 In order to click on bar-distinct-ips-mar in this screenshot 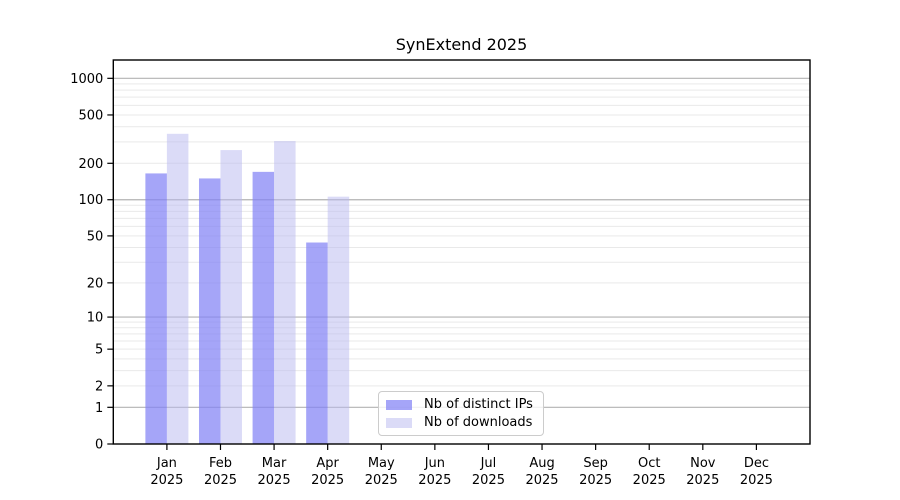, I will do `click(263, 308)`.